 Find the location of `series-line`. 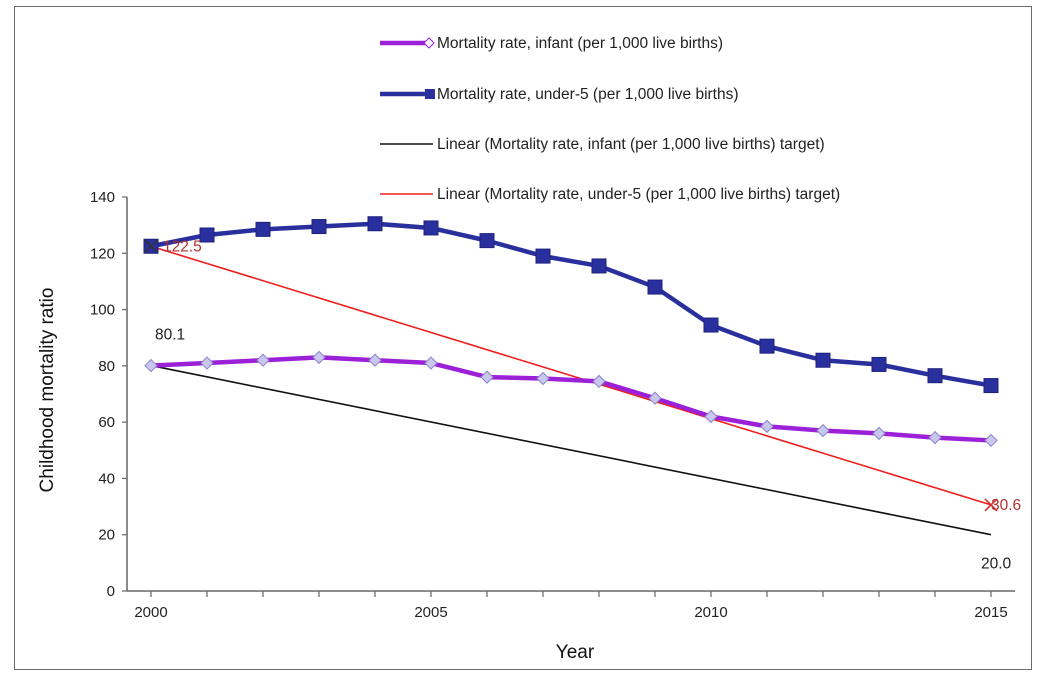

series-line is located at coordinates (571, 399).